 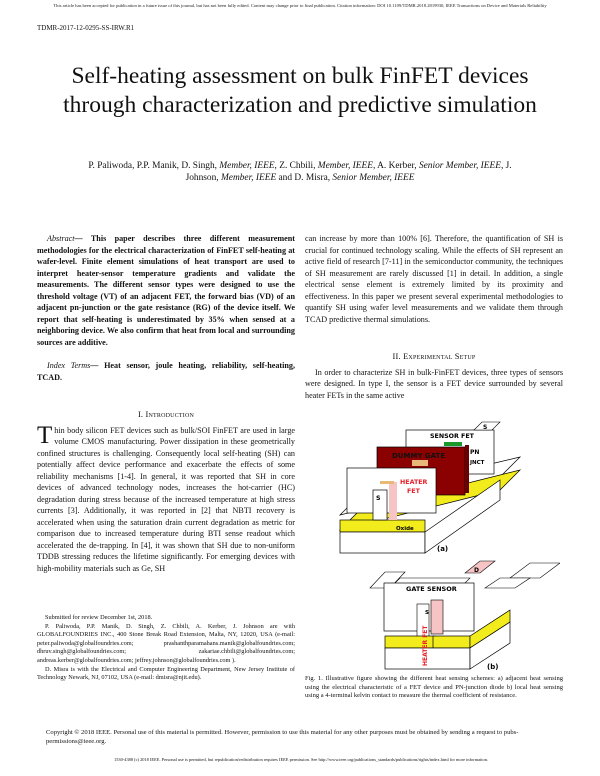 I want to click on author: P. Paliwoda, P.P. Manik, D. Singh,, so click(x=154, y=166).